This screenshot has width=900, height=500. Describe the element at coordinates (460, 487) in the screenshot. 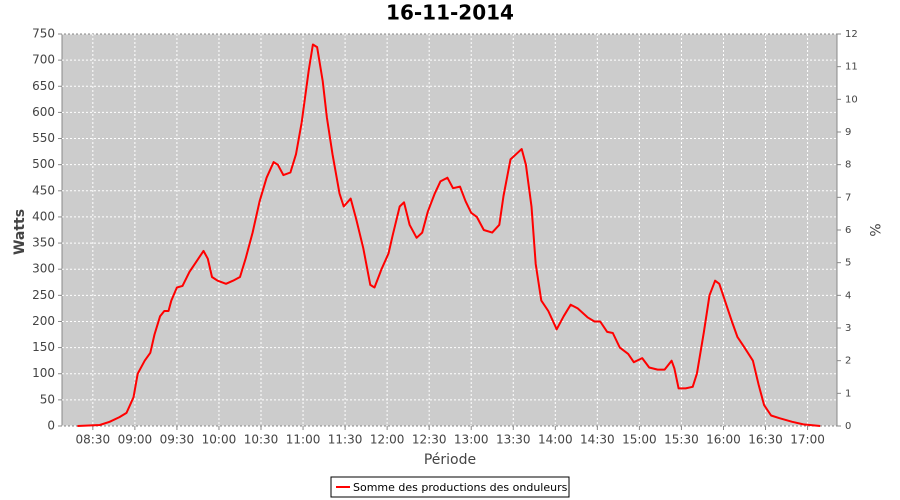

I see `legend-label: Somme des productions des onduleurs` at that location.